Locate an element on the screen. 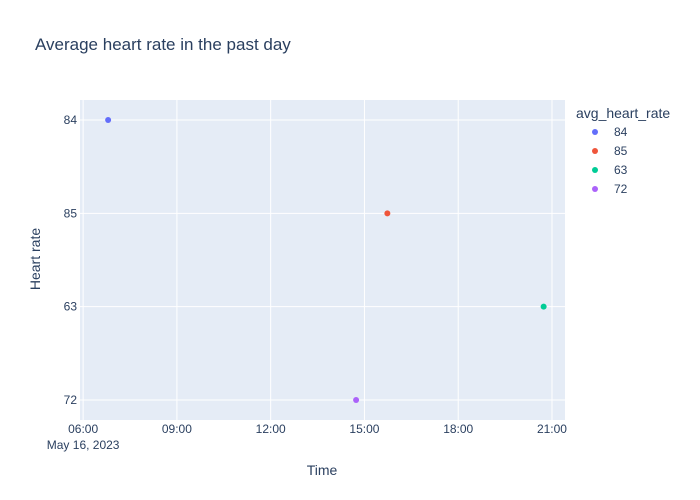  x-tick-label: 15:00 is located at coordinates (364, 429).